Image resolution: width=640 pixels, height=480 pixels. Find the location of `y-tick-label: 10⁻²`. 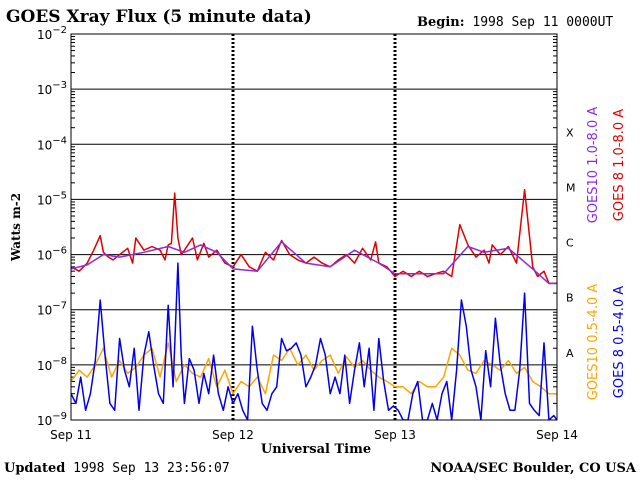

y-tick-label: 10⁻² is located at coordinates (52, 33).